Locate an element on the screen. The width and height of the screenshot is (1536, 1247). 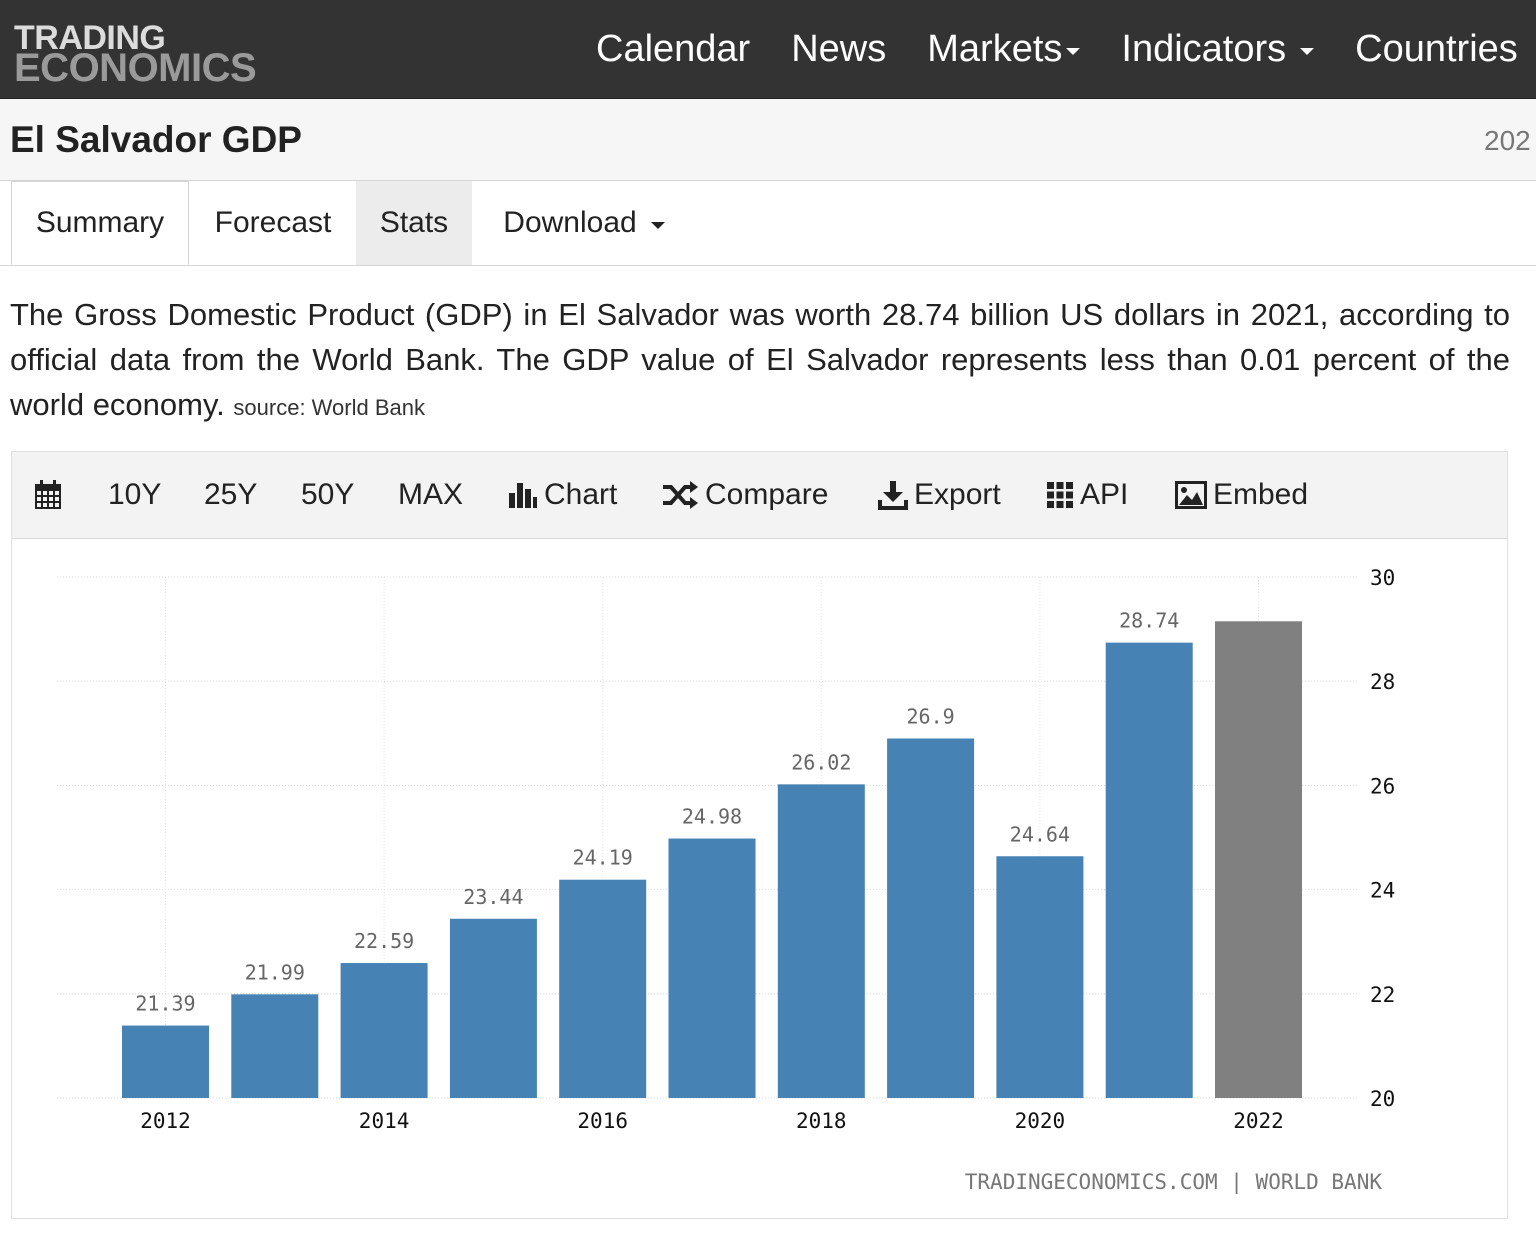
bar-value-label: 23.44 is located at coordinates (493, 897).